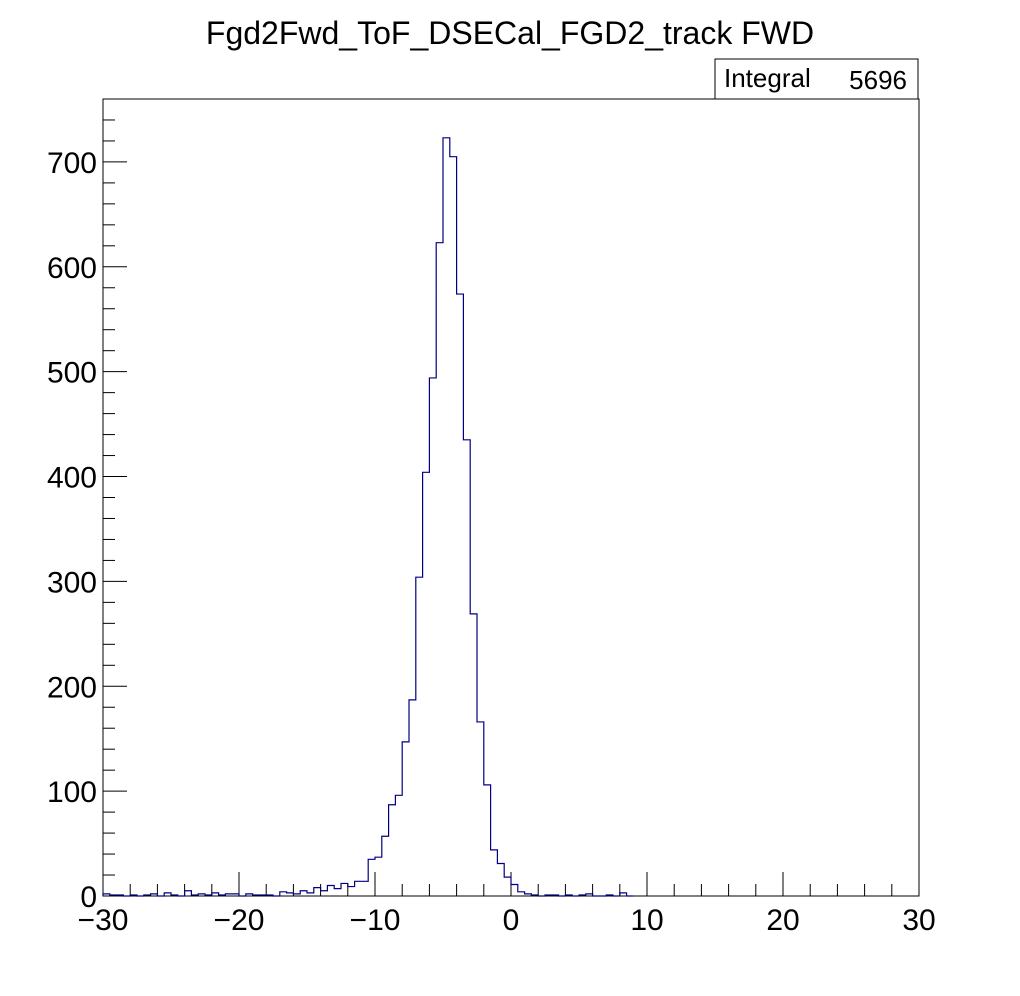  What do you see at coordinates (782, 920) in the screenshot?
I see `x-tick-label: 20` at bounding box center [782, 920].